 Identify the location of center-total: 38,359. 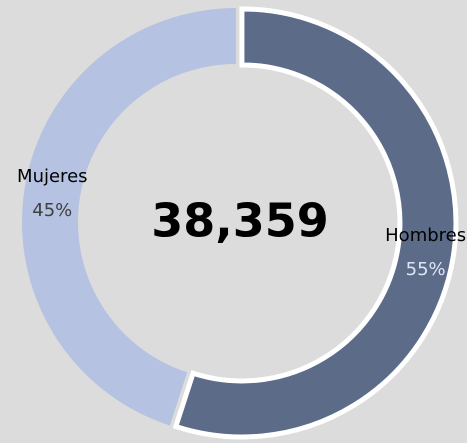
(240, 221).